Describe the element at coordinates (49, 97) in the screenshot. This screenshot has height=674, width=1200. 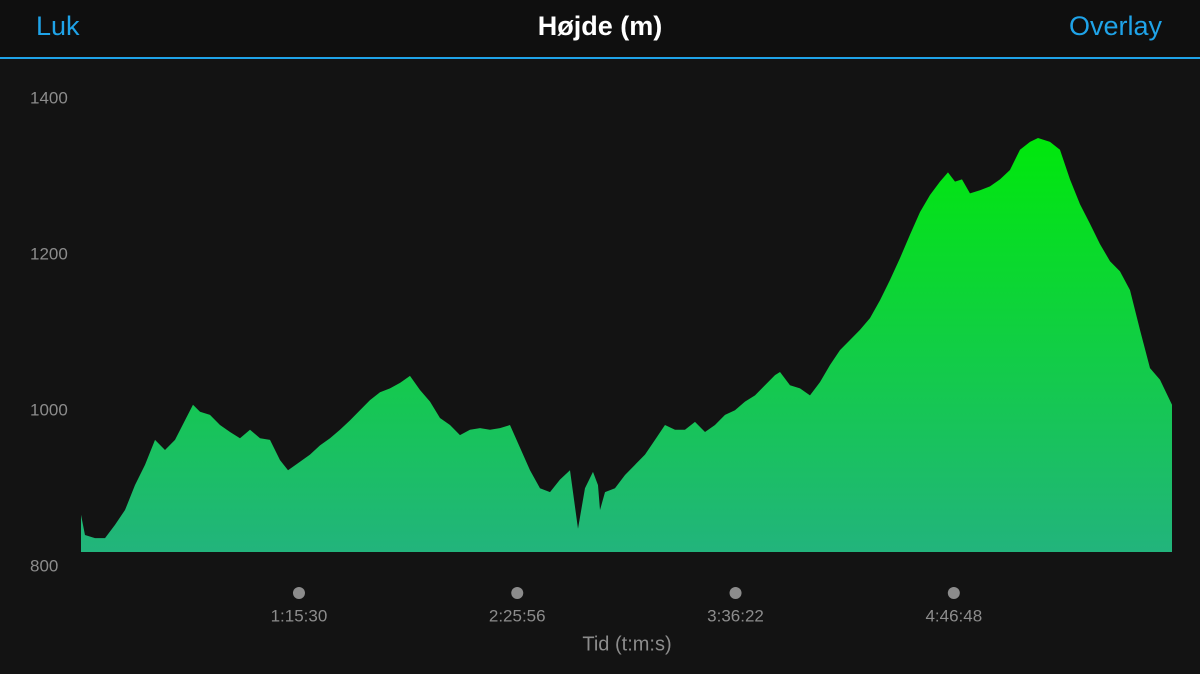
I see `y-tick-label: 1400` at that location.